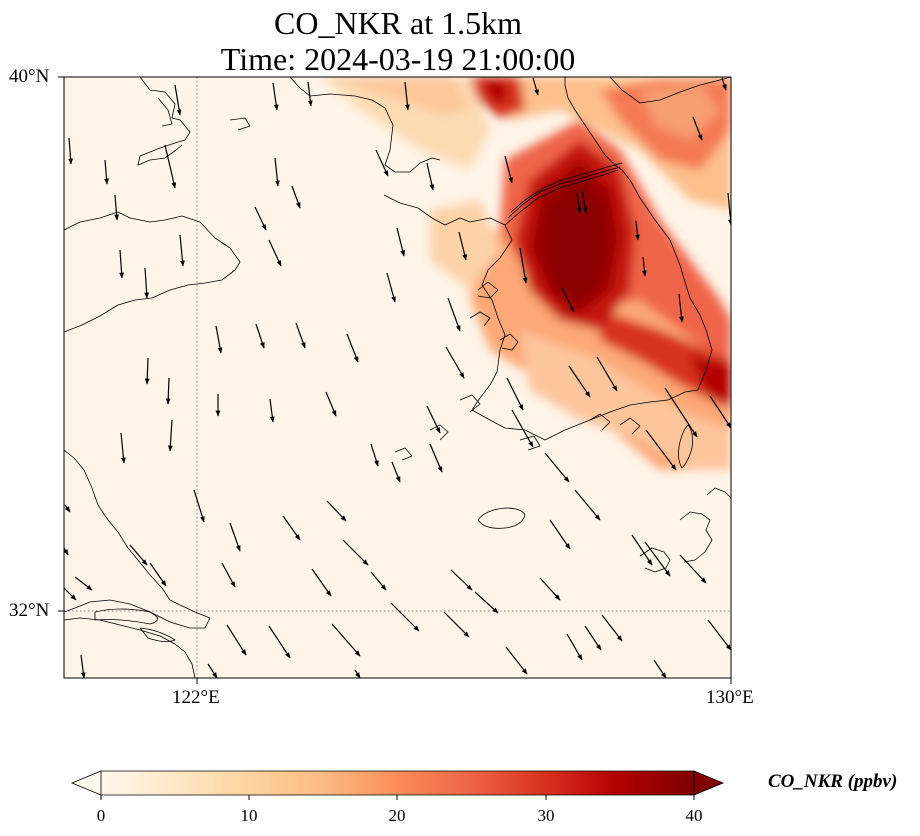 This screenshot has width=920, height=836. Describe the element at coordinates (249, 815) in the screenshot. I see `colorbar-tick-label: 10` at that location.